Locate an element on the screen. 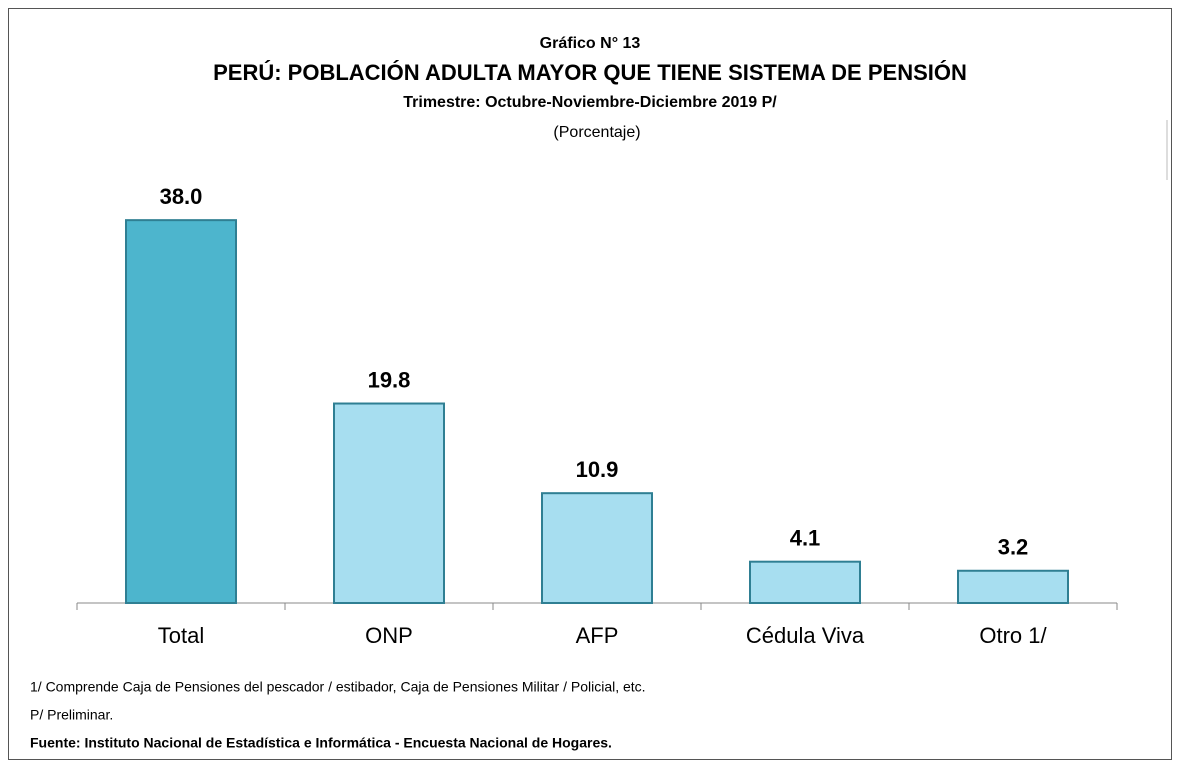 Image resolution: width=1180 pixels, height=769 pixels. value-label: 19.8 is located at coordinates (389, 379).